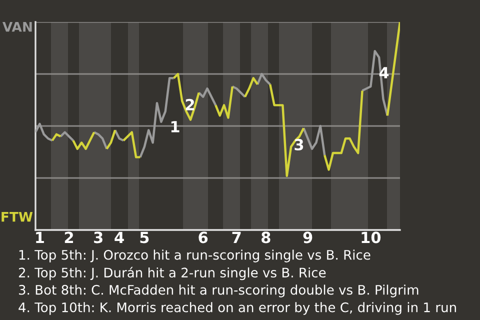 The height and width of the screenshot is (320, 480). Describe the element at coordinates (384, 72) in the screenshot. I see `annotation: 4` at that location.